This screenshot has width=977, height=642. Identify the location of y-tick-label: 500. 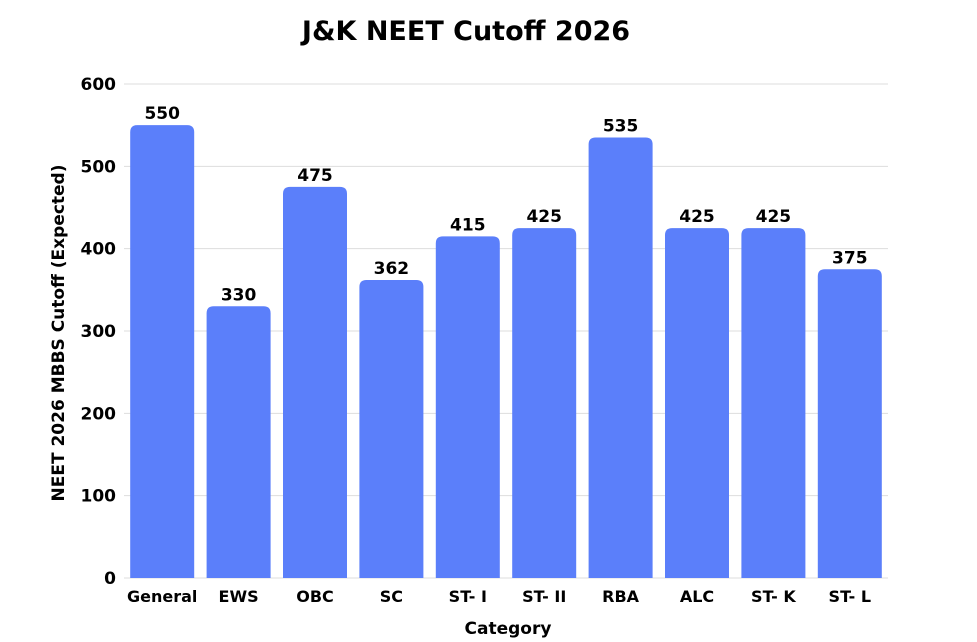
(99, 167).